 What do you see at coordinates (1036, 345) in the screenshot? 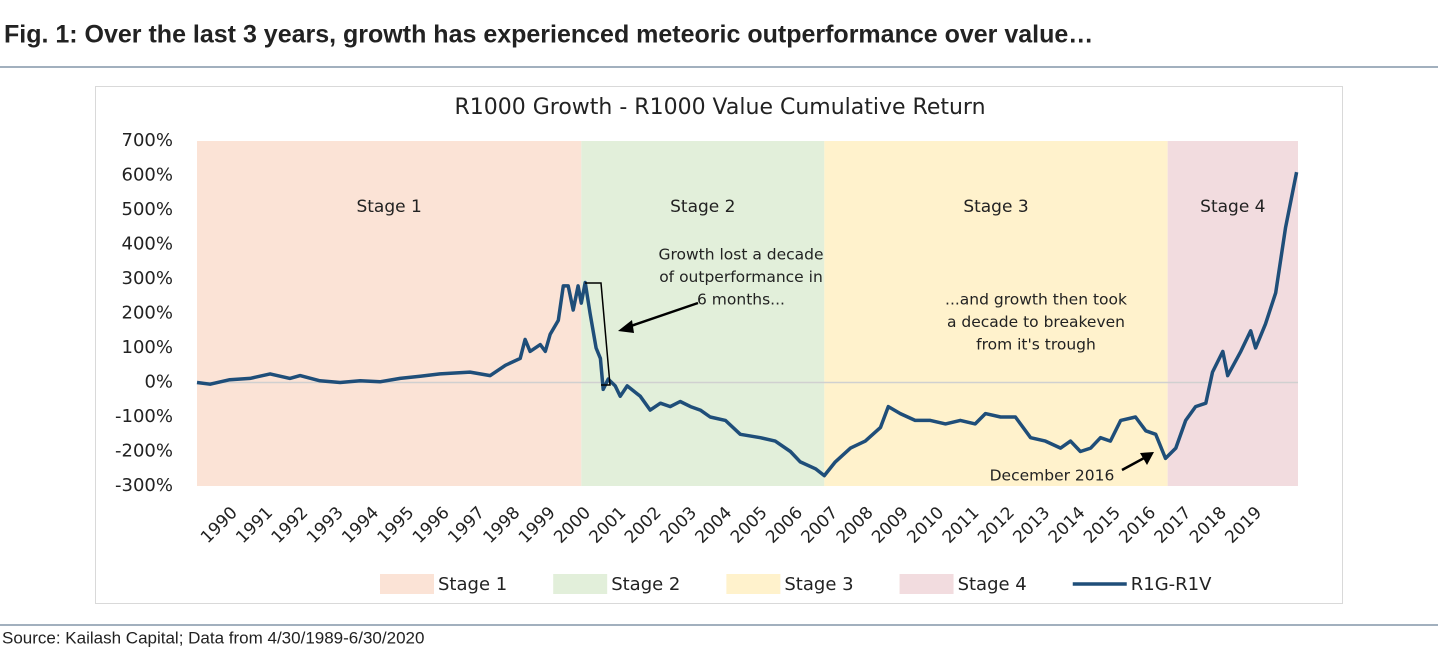
I see `annotation: from it's trough` at bounding box center [1036, 345].